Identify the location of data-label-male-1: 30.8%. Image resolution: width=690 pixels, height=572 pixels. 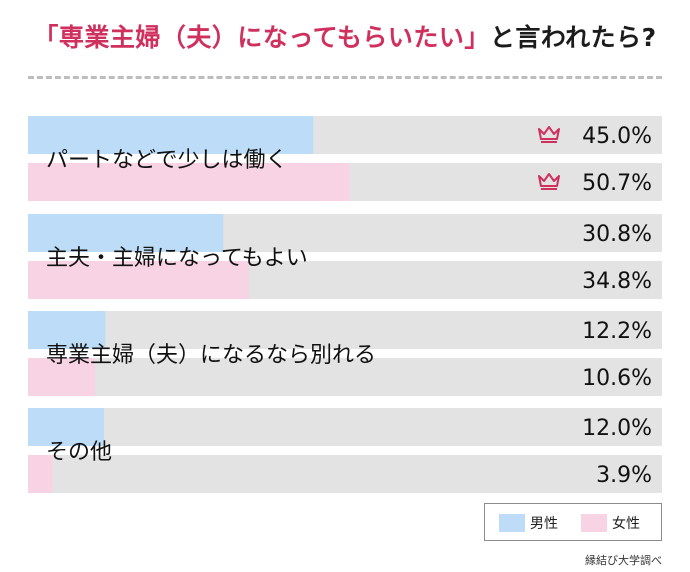
(617, 234).